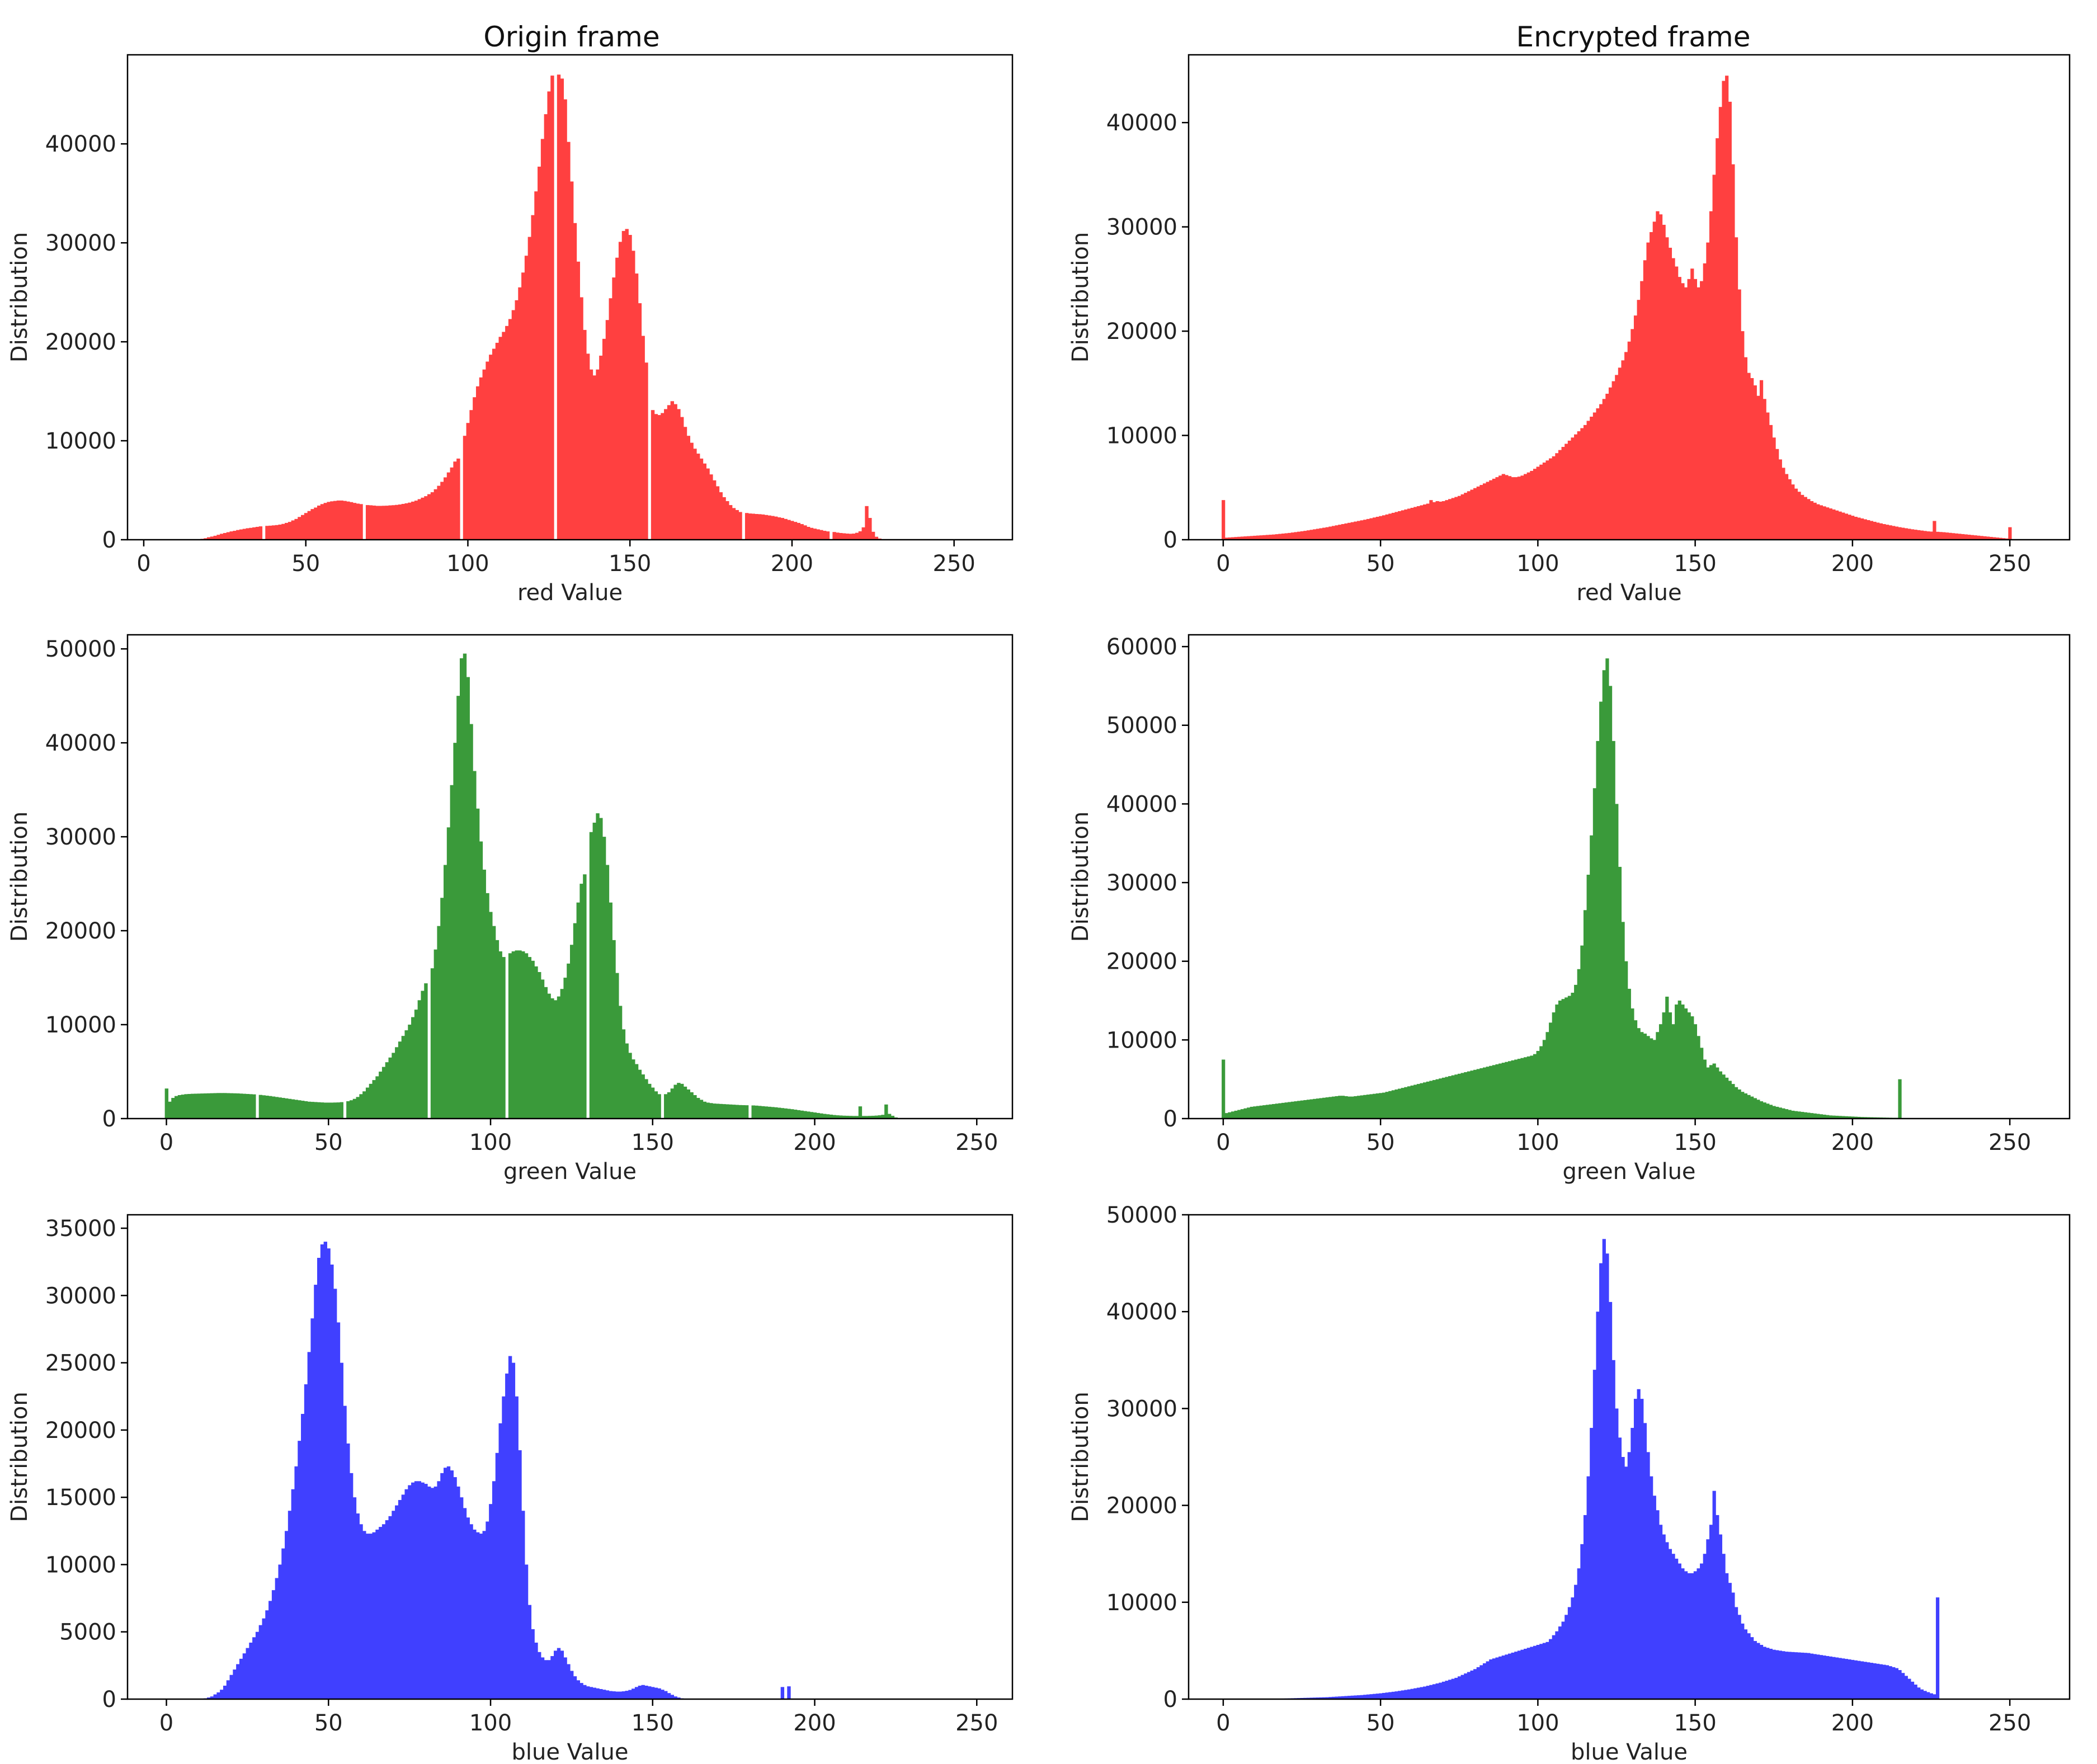  Describe the element at coordinates (109, 1700) in the screenshot. I see `y-tick-label: 0` at that location.